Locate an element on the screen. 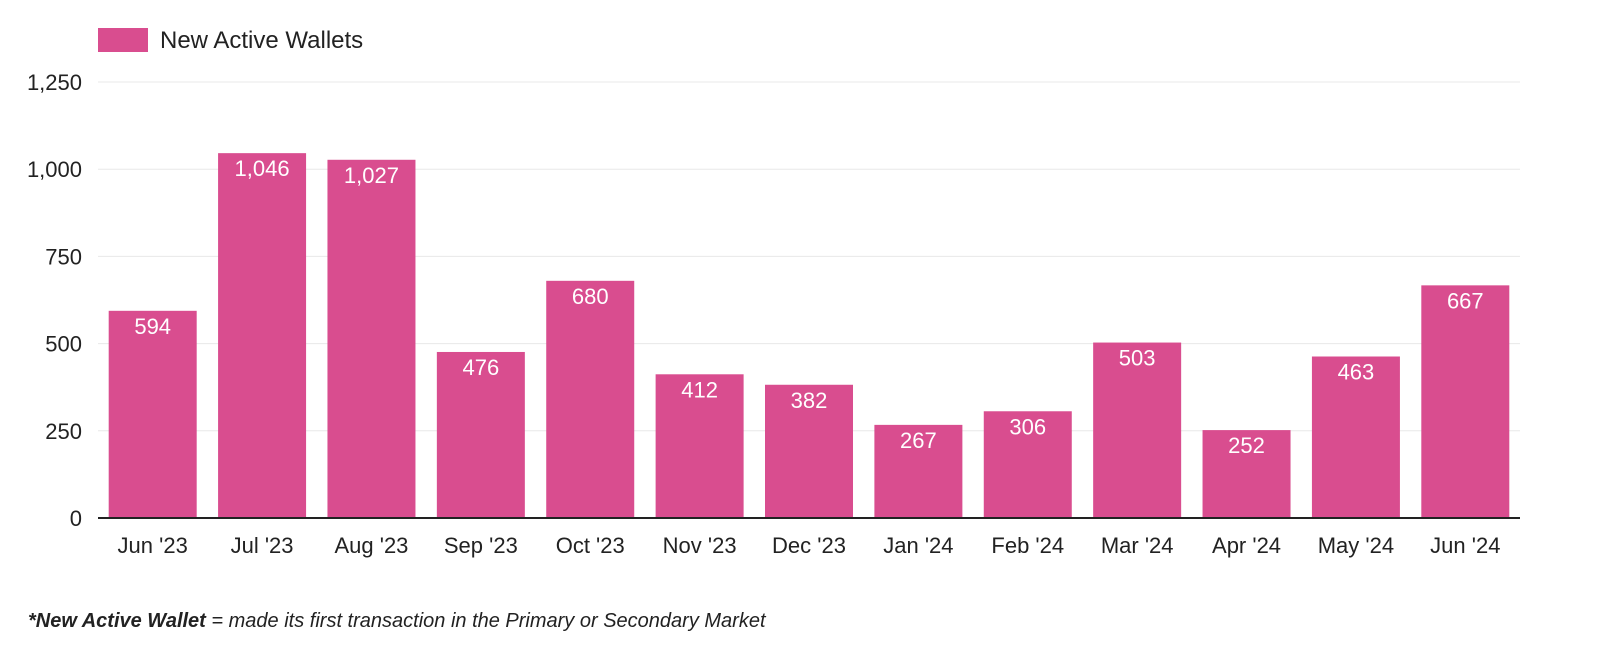 The height and width of the screenshot is (670, 1598). bar-value-label: 306 is located at coordinates (1027, 426).